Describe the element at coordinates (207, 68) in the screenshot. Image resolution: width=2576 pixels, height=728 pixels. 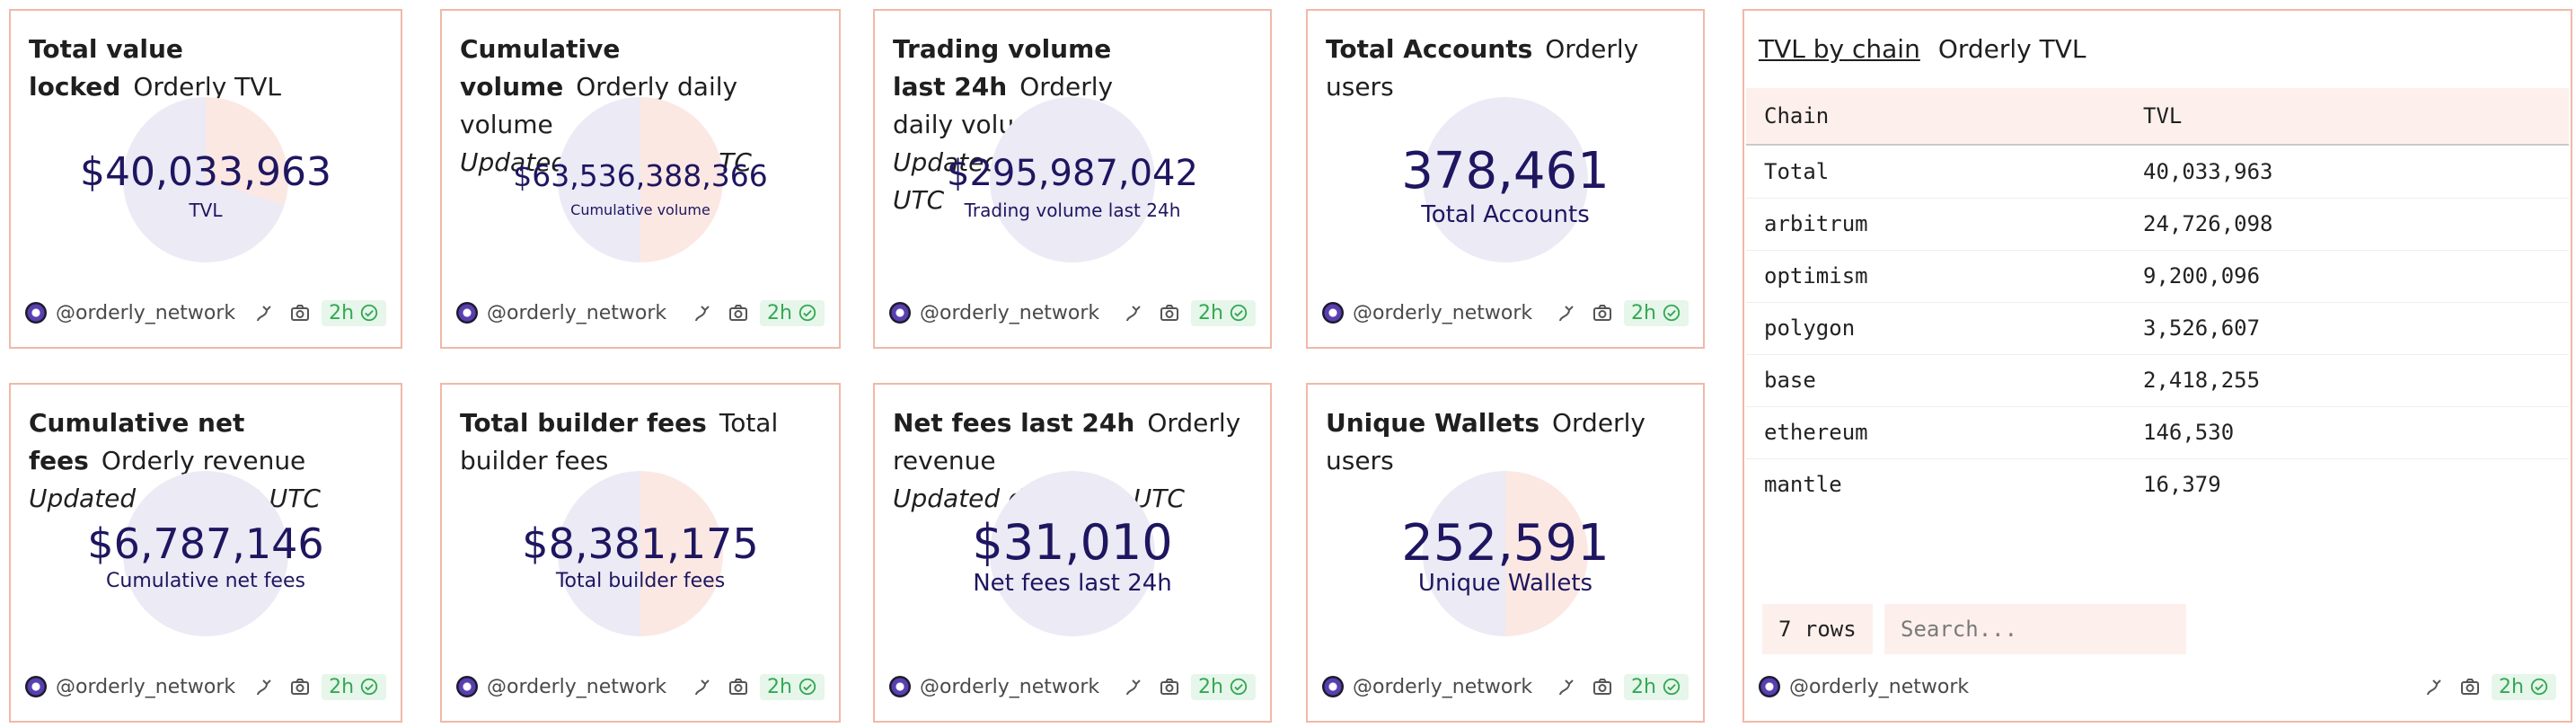
I see `card-title-block: Total value locked Orderly TVL` at that location.